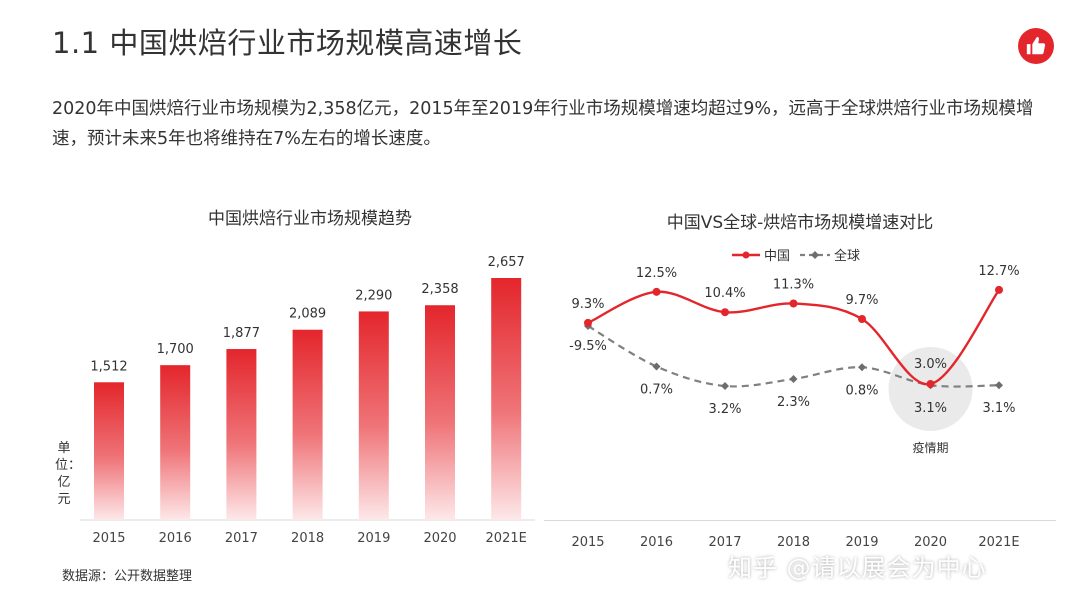  Describe the element at coordinates (175, 538) in the screenshot. I see `bar-x-tick-label: 2016` at that location.